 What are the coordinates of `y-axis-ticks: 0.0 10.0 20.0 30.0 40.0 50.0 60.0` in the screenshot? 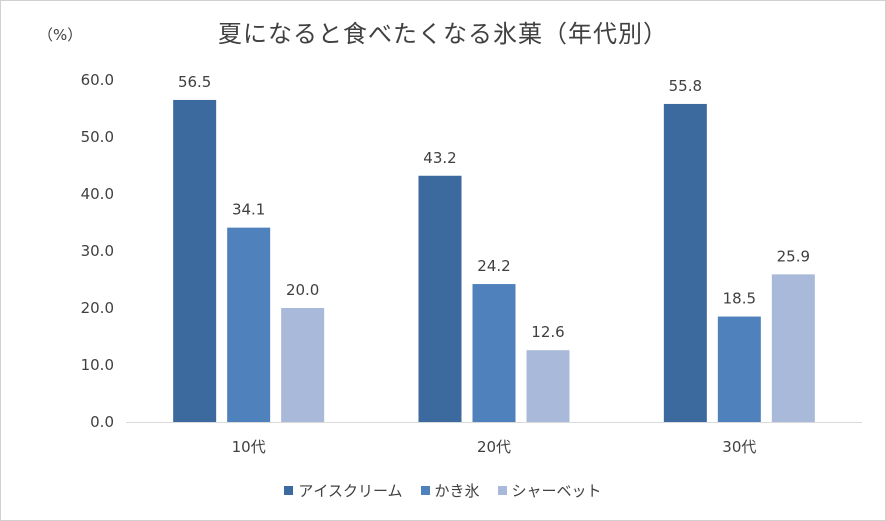 It's located at (97, 251).